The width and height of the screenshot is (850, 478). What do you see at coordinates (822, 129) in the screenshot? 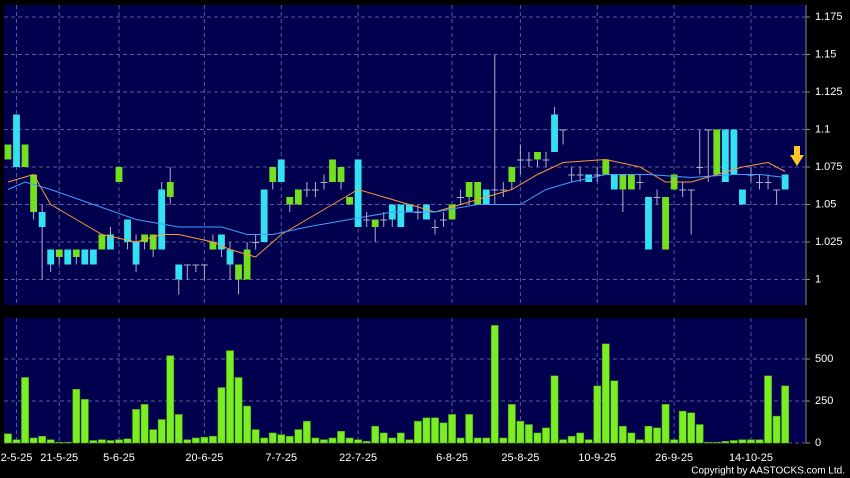
I see `y-tick-label: 1.1` at bounding box center [822, 129].